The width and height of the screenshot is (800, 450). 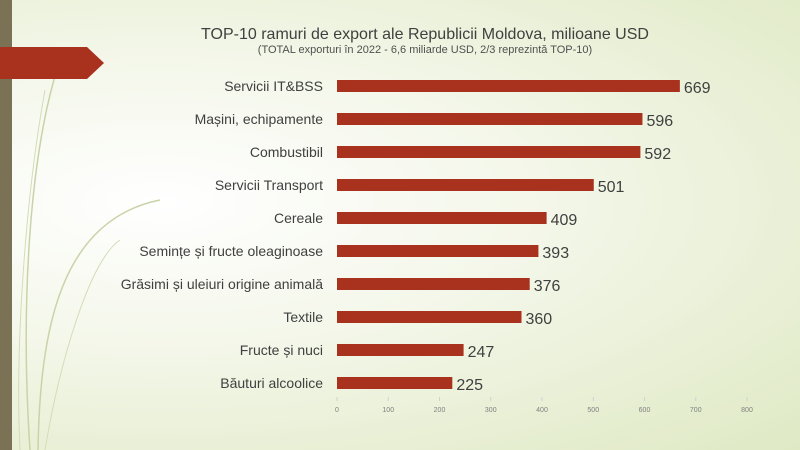 I want to click on category-label: Textile, so click(x=303, y=317).